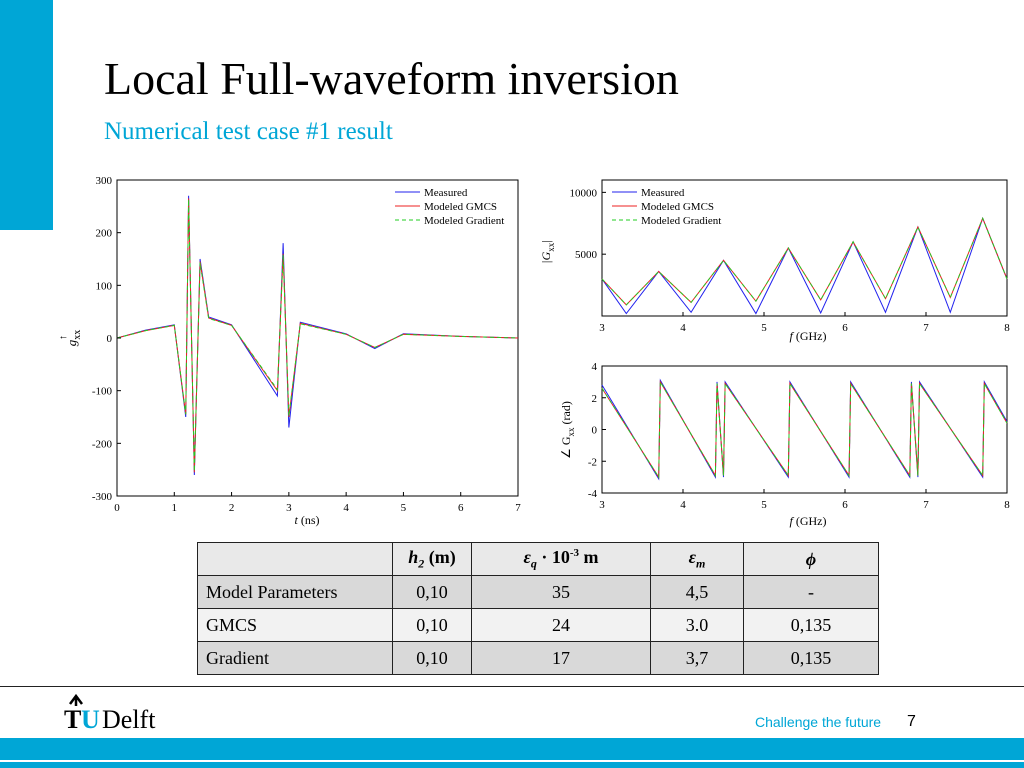 The image size is (1024, 768). Describe the element at coordinates (72, 719) in the screenshot. I see `svg-text: T` at that location.